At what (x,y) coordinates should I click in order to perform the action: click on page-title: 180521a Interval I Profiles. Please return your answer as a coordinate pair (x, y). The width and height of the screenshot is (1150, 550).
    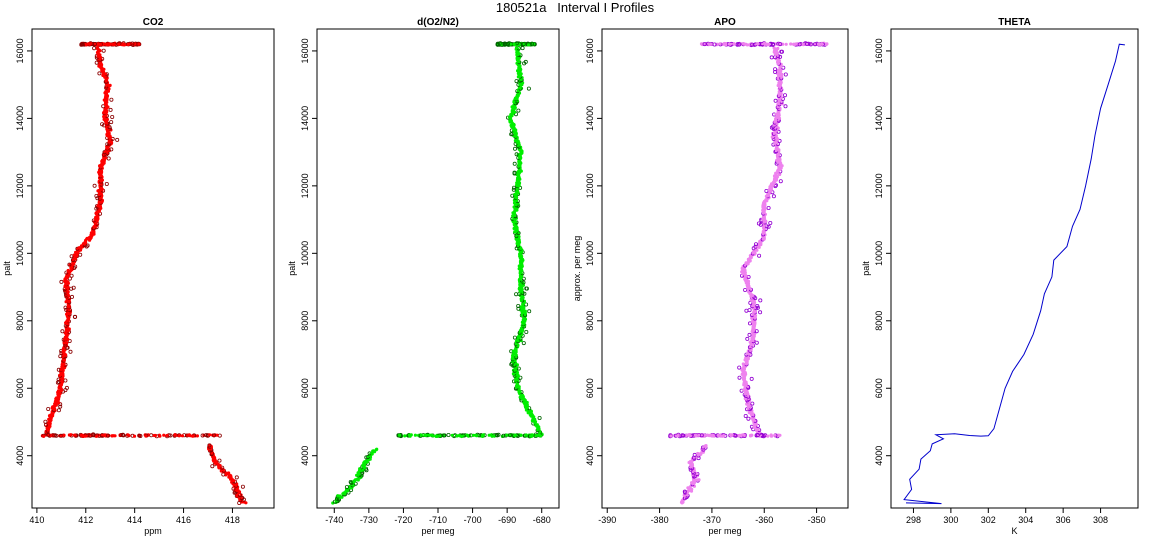
    Looking at the image, I should click on (575, 7).